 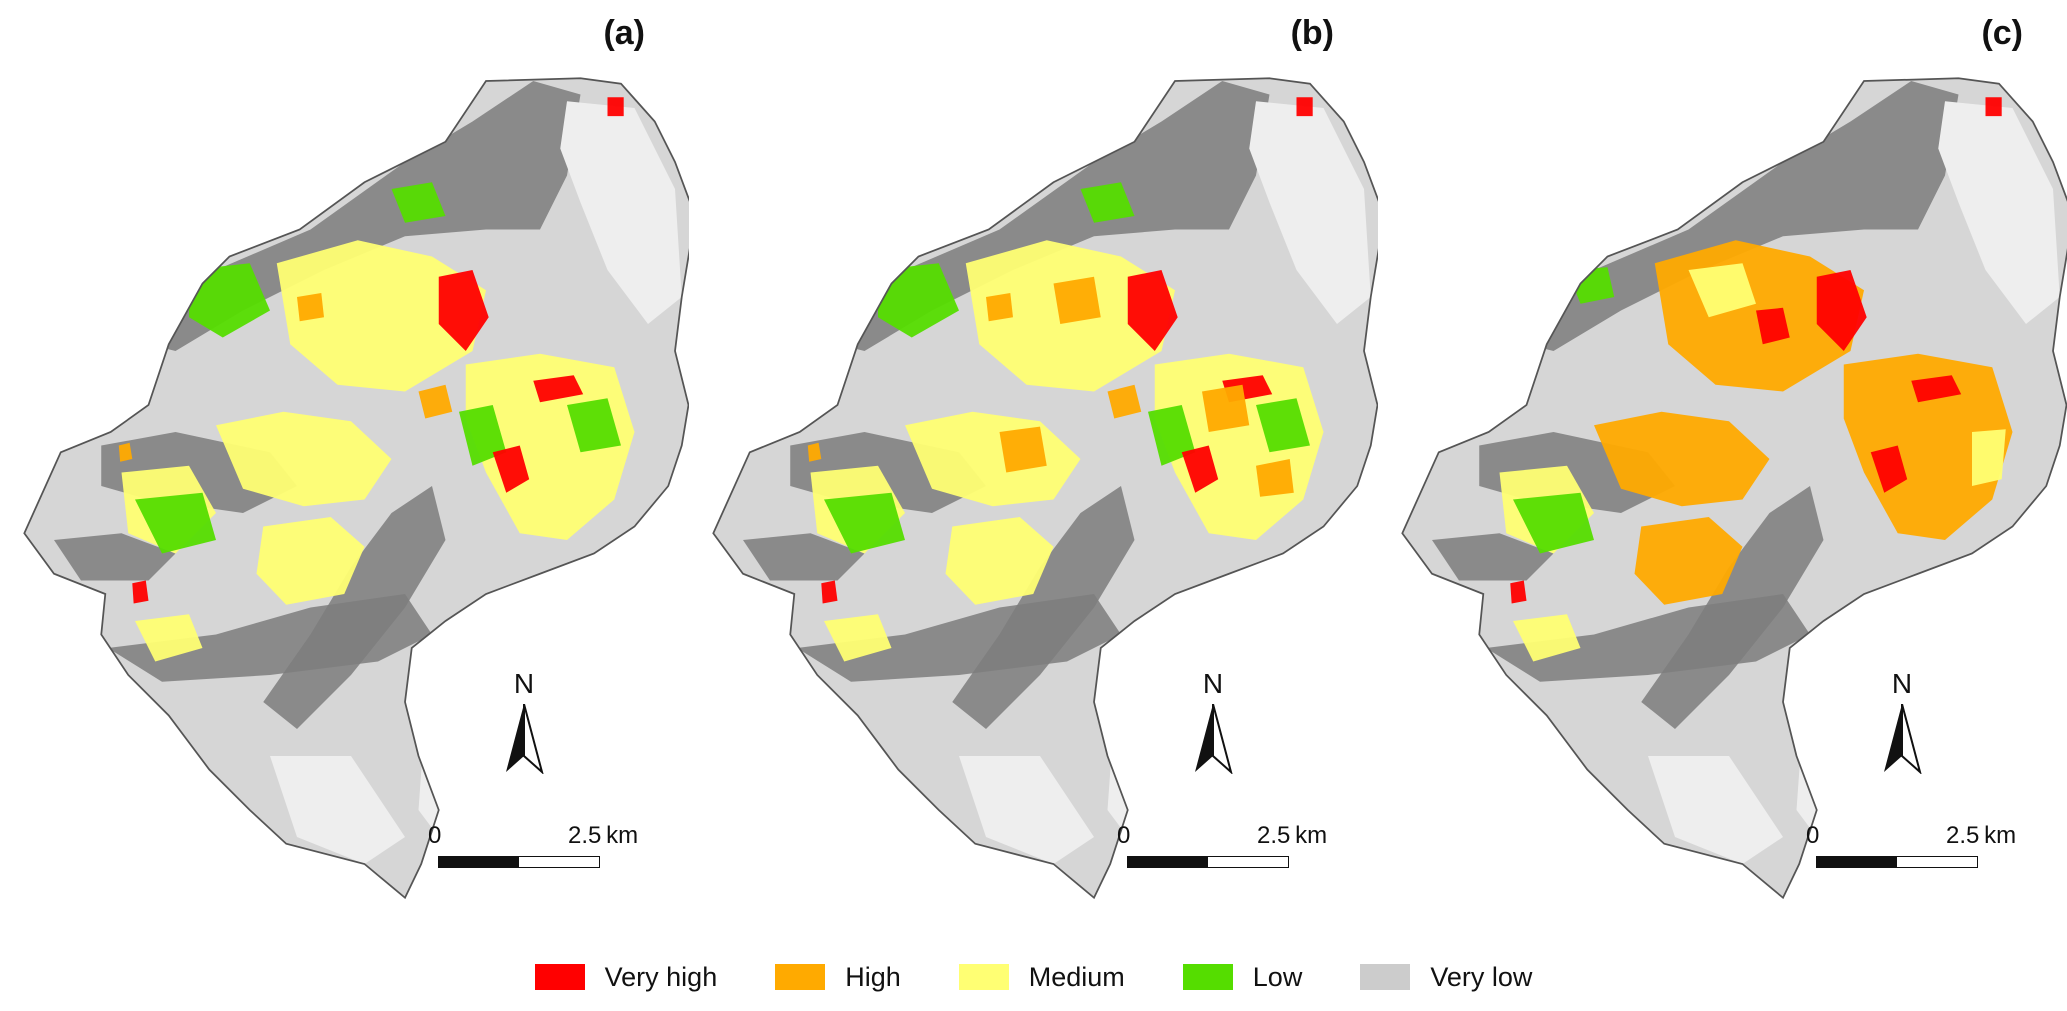 I want to click on legend-swatch-medium, so click(x=983, y=977).